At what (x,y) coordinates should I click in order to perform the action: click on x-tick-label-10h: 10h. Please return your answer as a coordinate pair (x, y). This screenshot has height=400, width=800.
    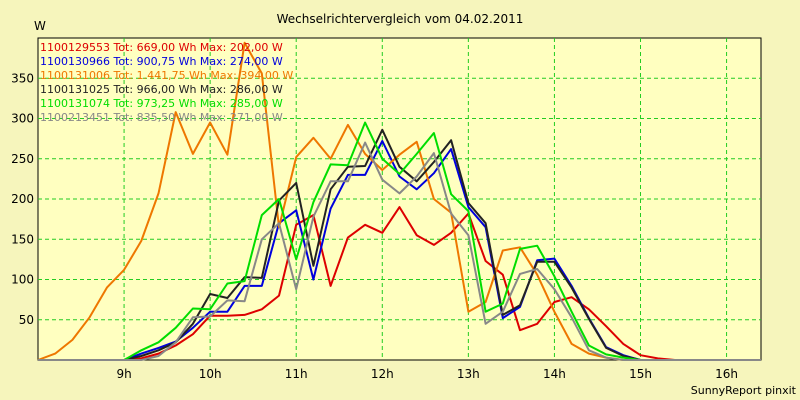
    Looking at the image, I should click on (210, 374).